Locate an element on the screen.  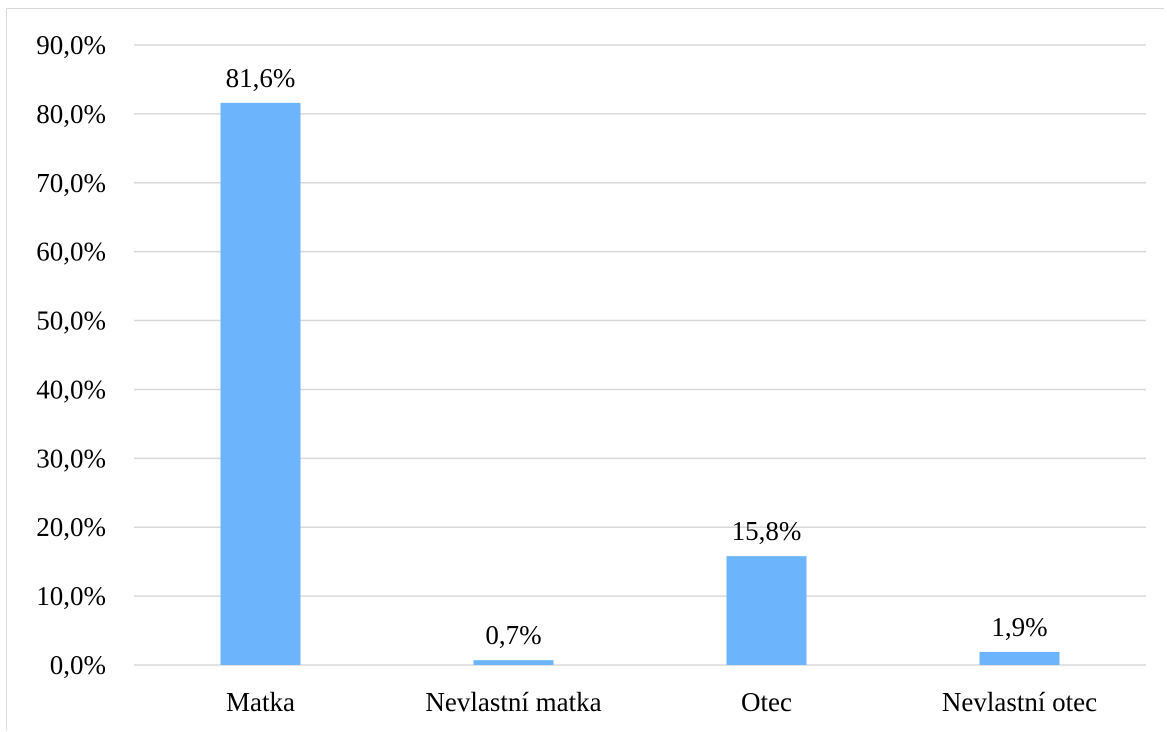
x-category-label: Nevlastní matka is located at coordinates (513, 702).